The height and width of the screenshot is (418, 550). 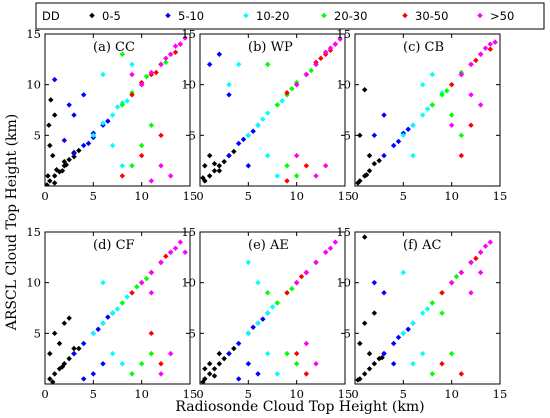 What do you see at coordinates (188, 85) in the screenshot?
I see `y-tick-label: 10` at bounding box center [188, 85].